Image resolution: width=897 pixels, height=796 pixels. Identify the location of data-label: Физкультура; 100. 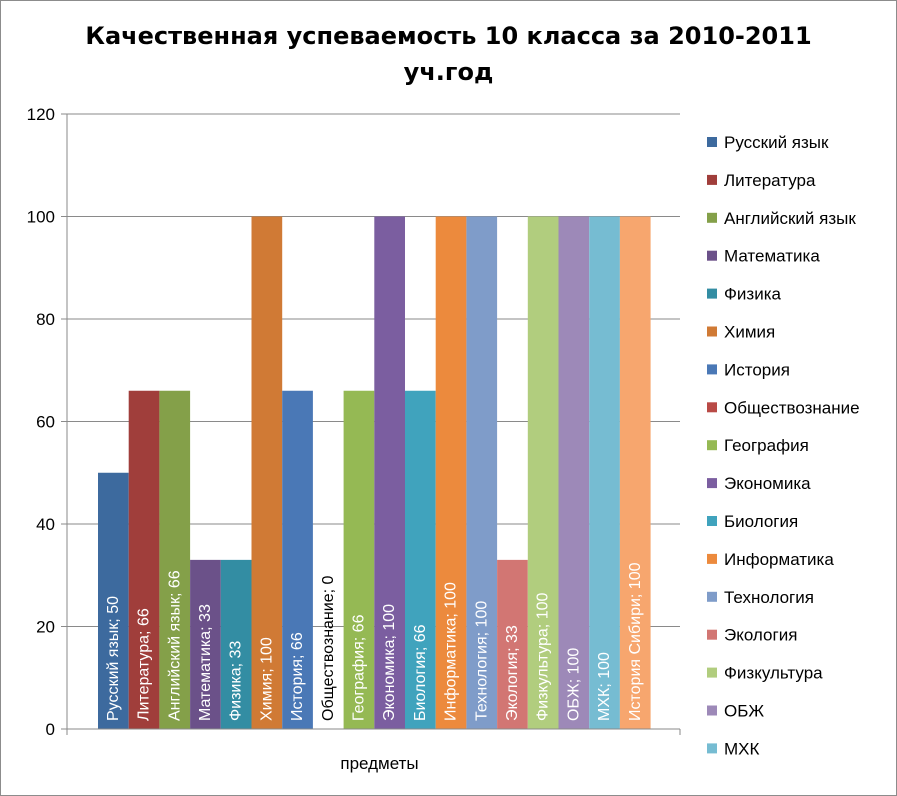
(543, 657).